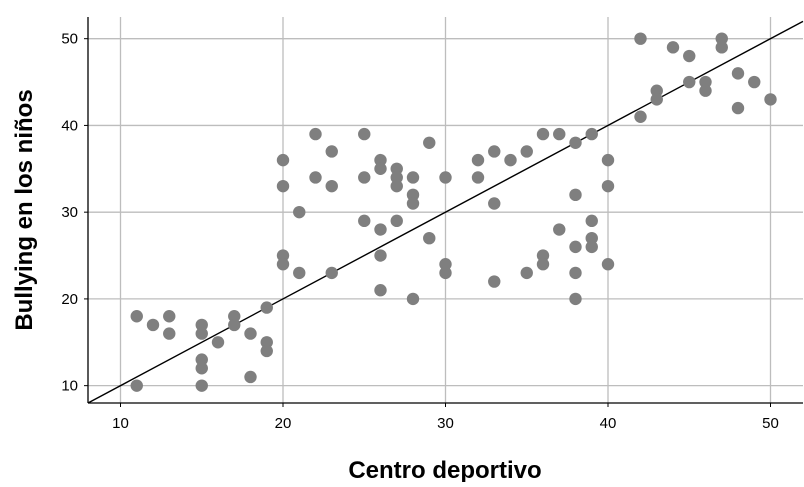 Image resolution: width=804 pixels, height=487 pixels. I want to click on y-tick-label: 30, so click(69, 212).